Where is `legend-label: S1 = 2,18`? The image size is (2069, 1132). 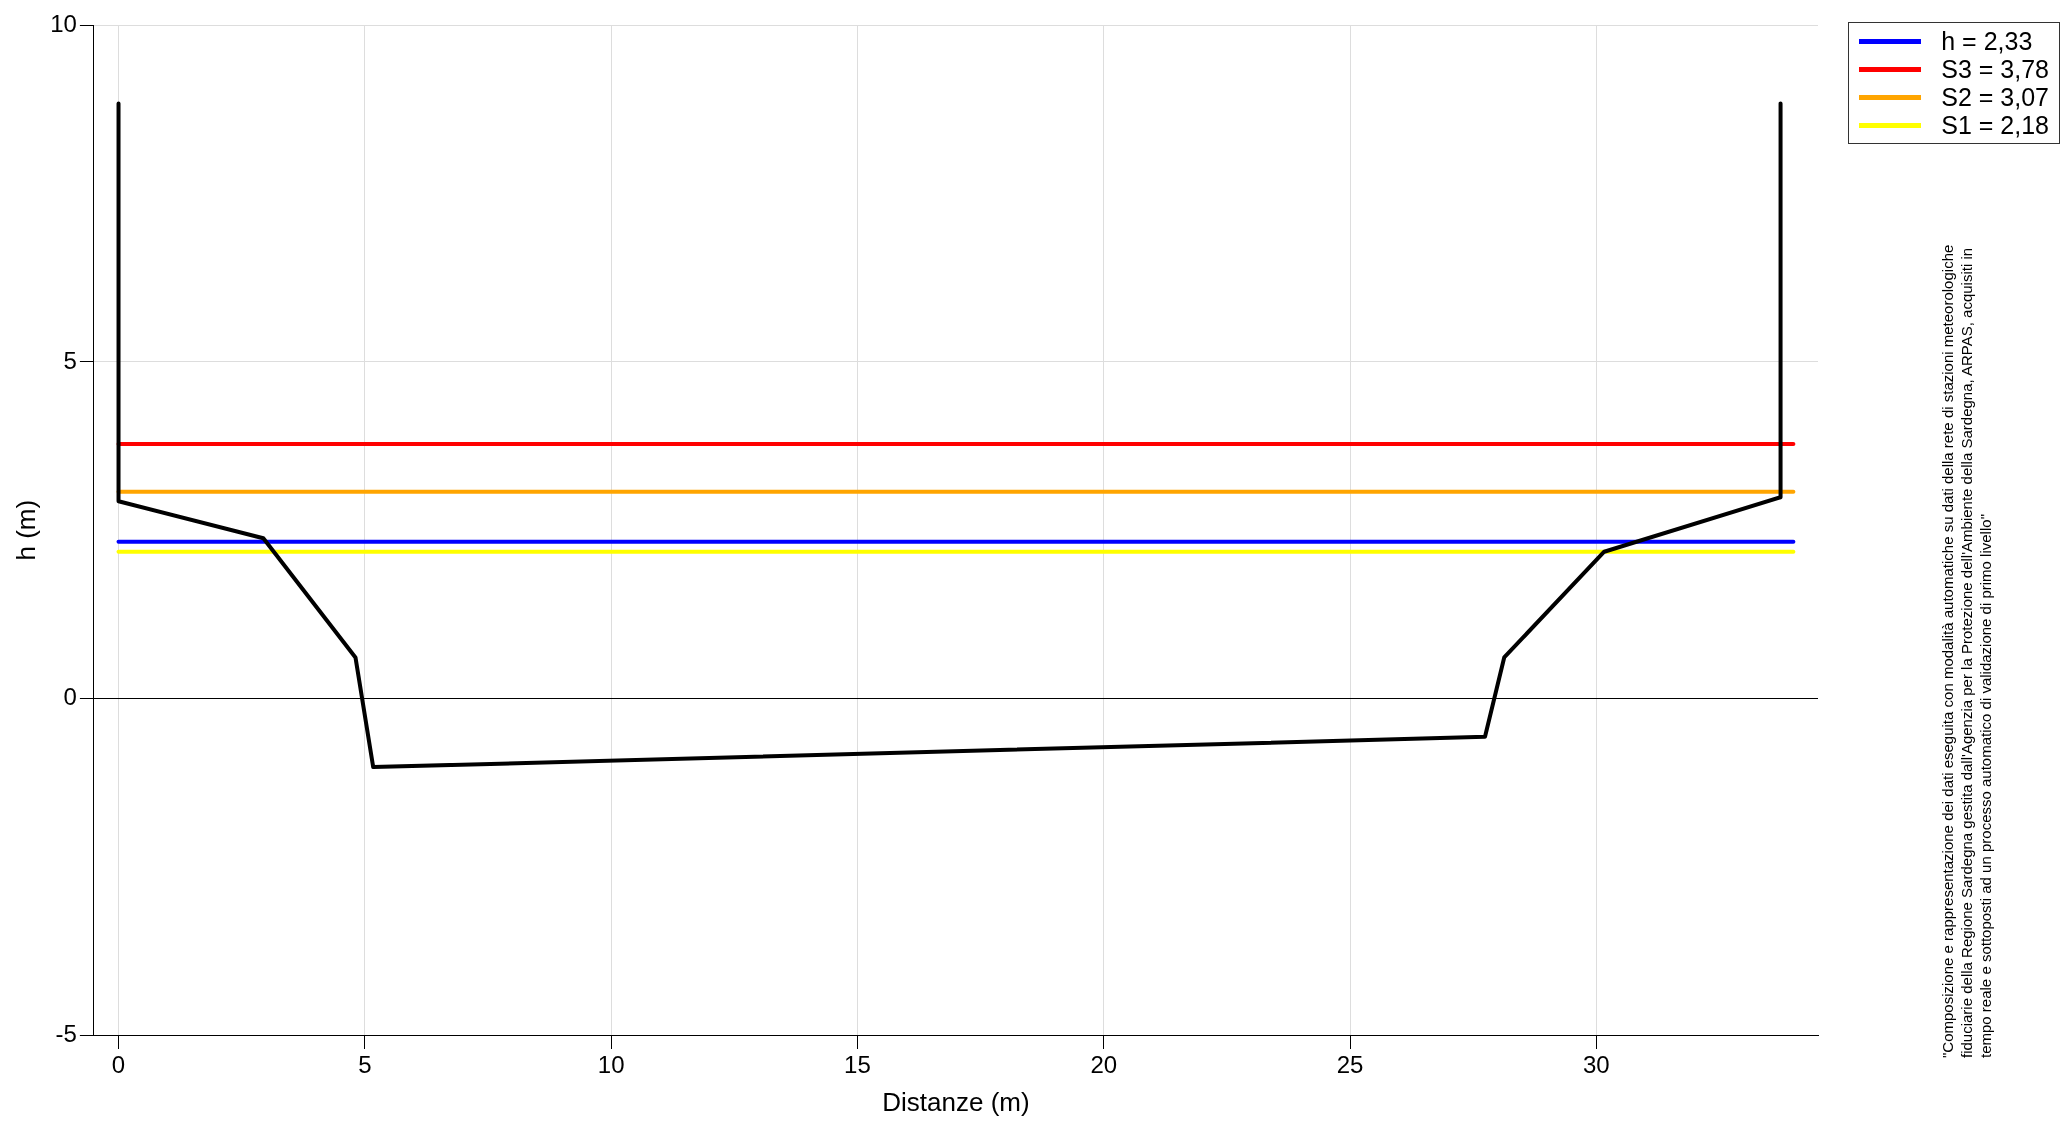
legend-label: S1 = 2,18 is located at coordinates (1995, 125).